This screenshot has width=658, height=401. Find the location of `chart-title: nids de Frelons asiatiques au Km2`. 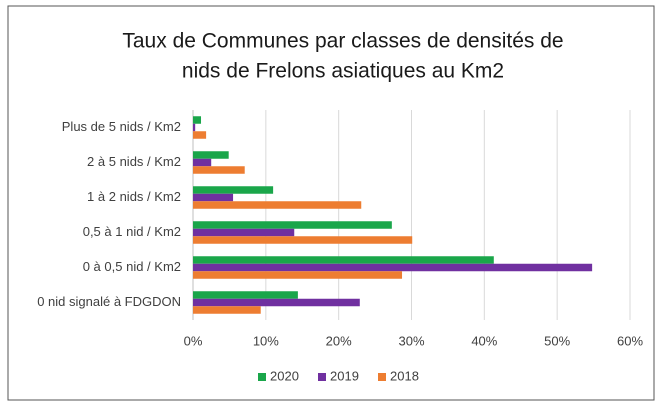

chart-title: nids de Frelons asiatiques au Km2 is located at coordinates (343, 71).